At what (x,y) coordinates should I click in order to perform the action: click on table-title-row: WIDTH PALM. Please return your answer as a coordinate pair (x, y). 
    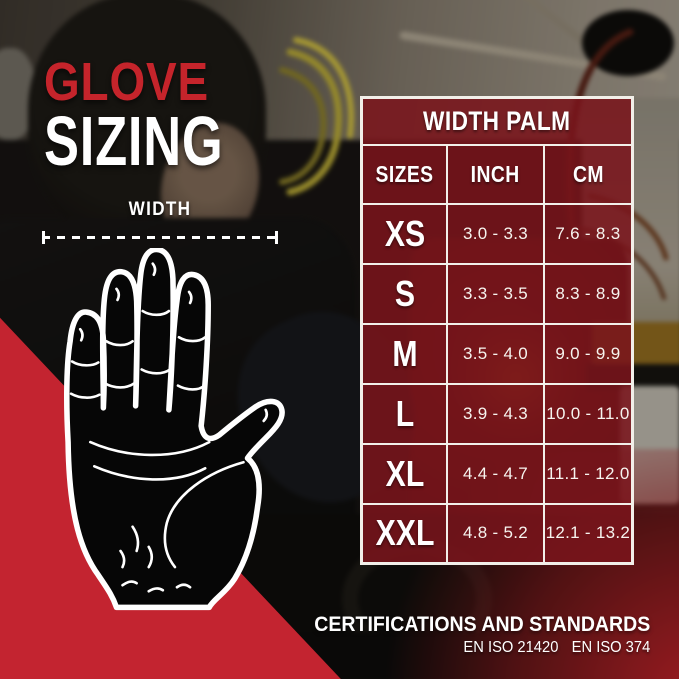
    Looking at the image, I should click on (497, 121).